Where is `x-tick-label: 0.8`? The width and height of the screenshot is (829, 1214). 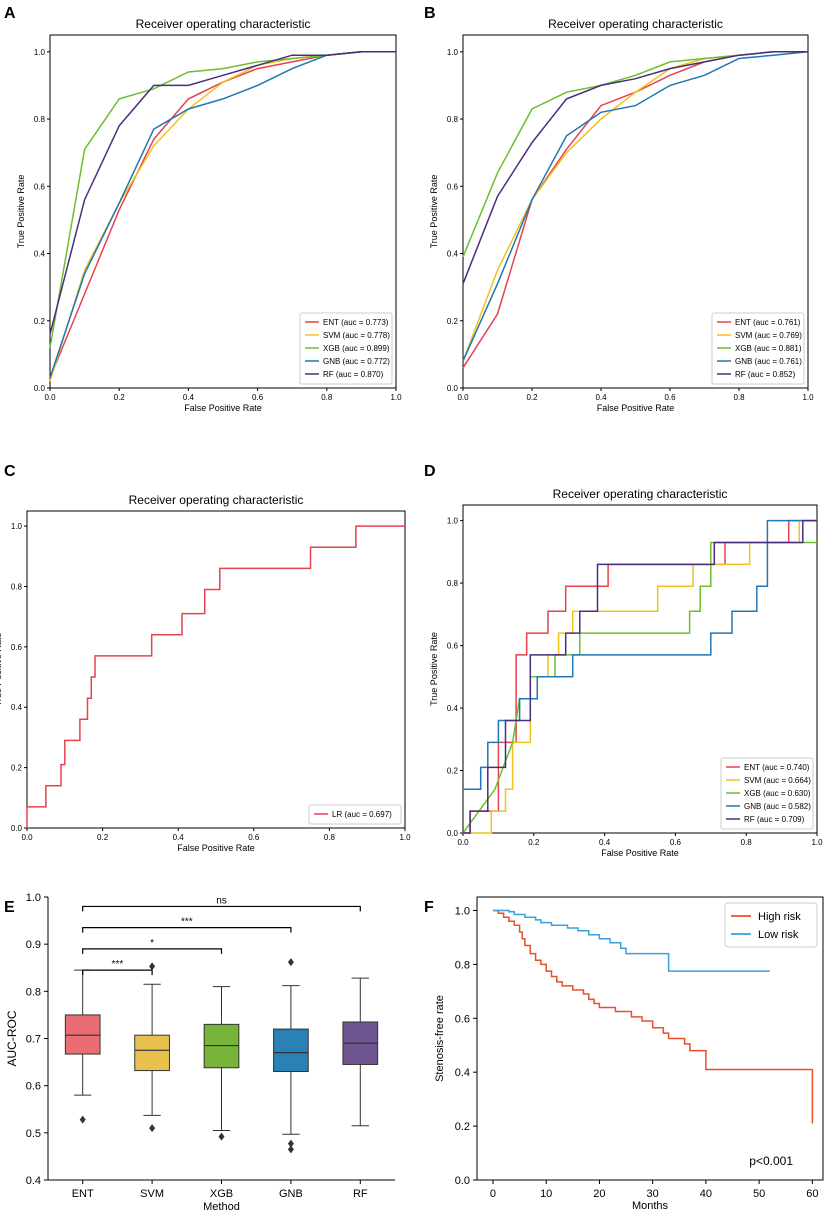 x-tick-label: 0.8 is located at coordinates (747, 842).